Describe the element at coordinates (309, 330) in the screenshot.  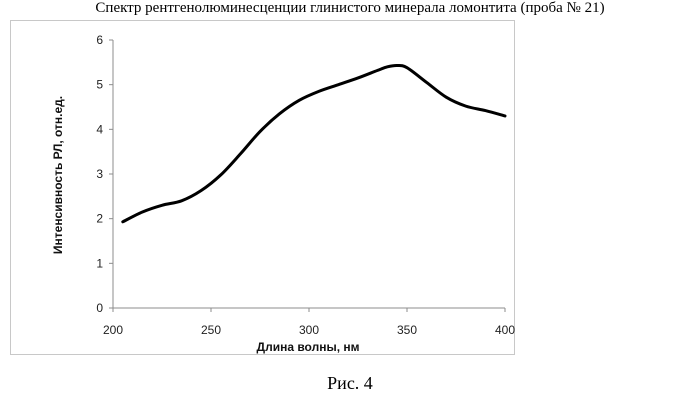
I see `x-tick-label: 300` at that location.